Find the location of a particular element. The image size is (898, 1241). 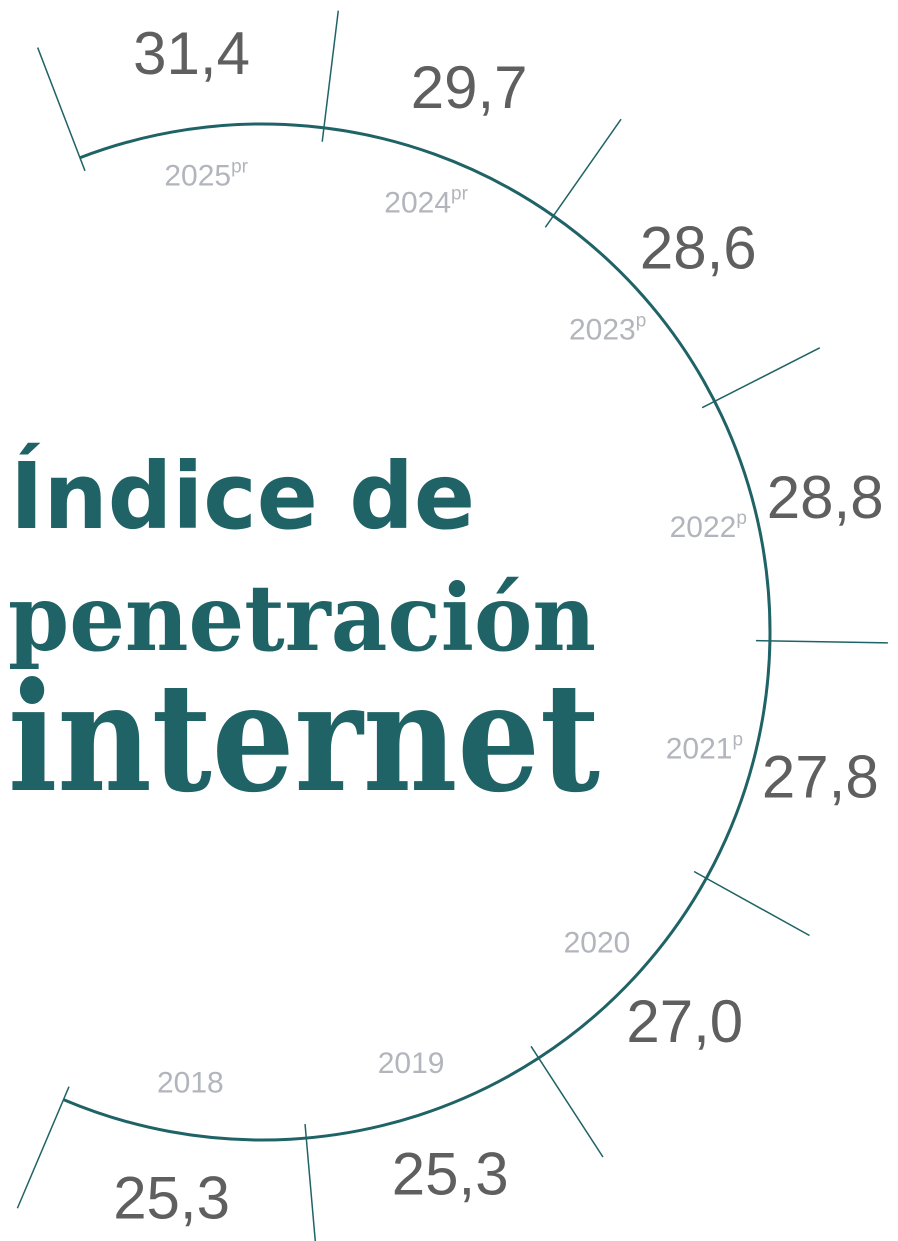

year: 2019 is located at coordinates (411, 1063).